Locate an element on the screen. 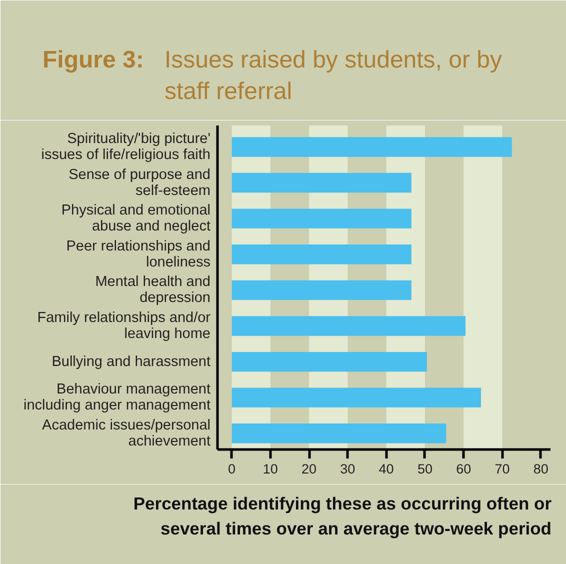 This screenshot has width=566, height=564. x-tick-label: 20 is located at coordinates (309, 469).